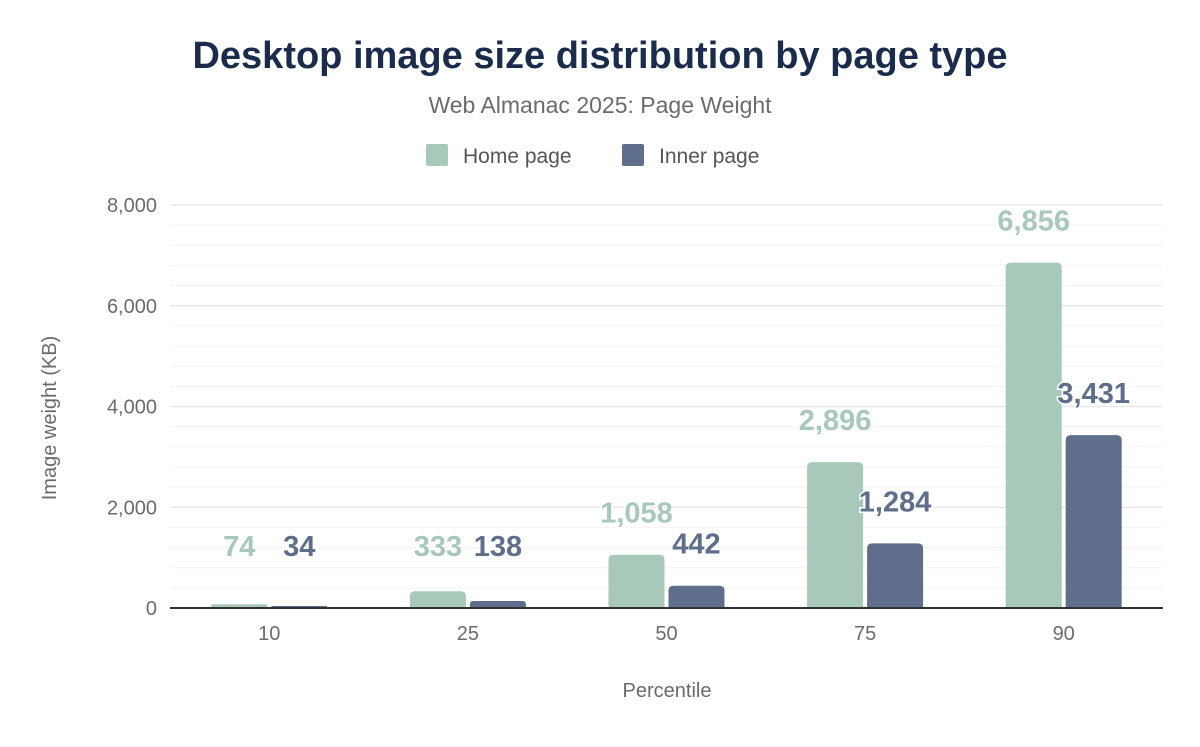 Image resolution: width=1200 pixels, height=747 pixels. I want to click on y-tick-label: 0, so click(151, 609).